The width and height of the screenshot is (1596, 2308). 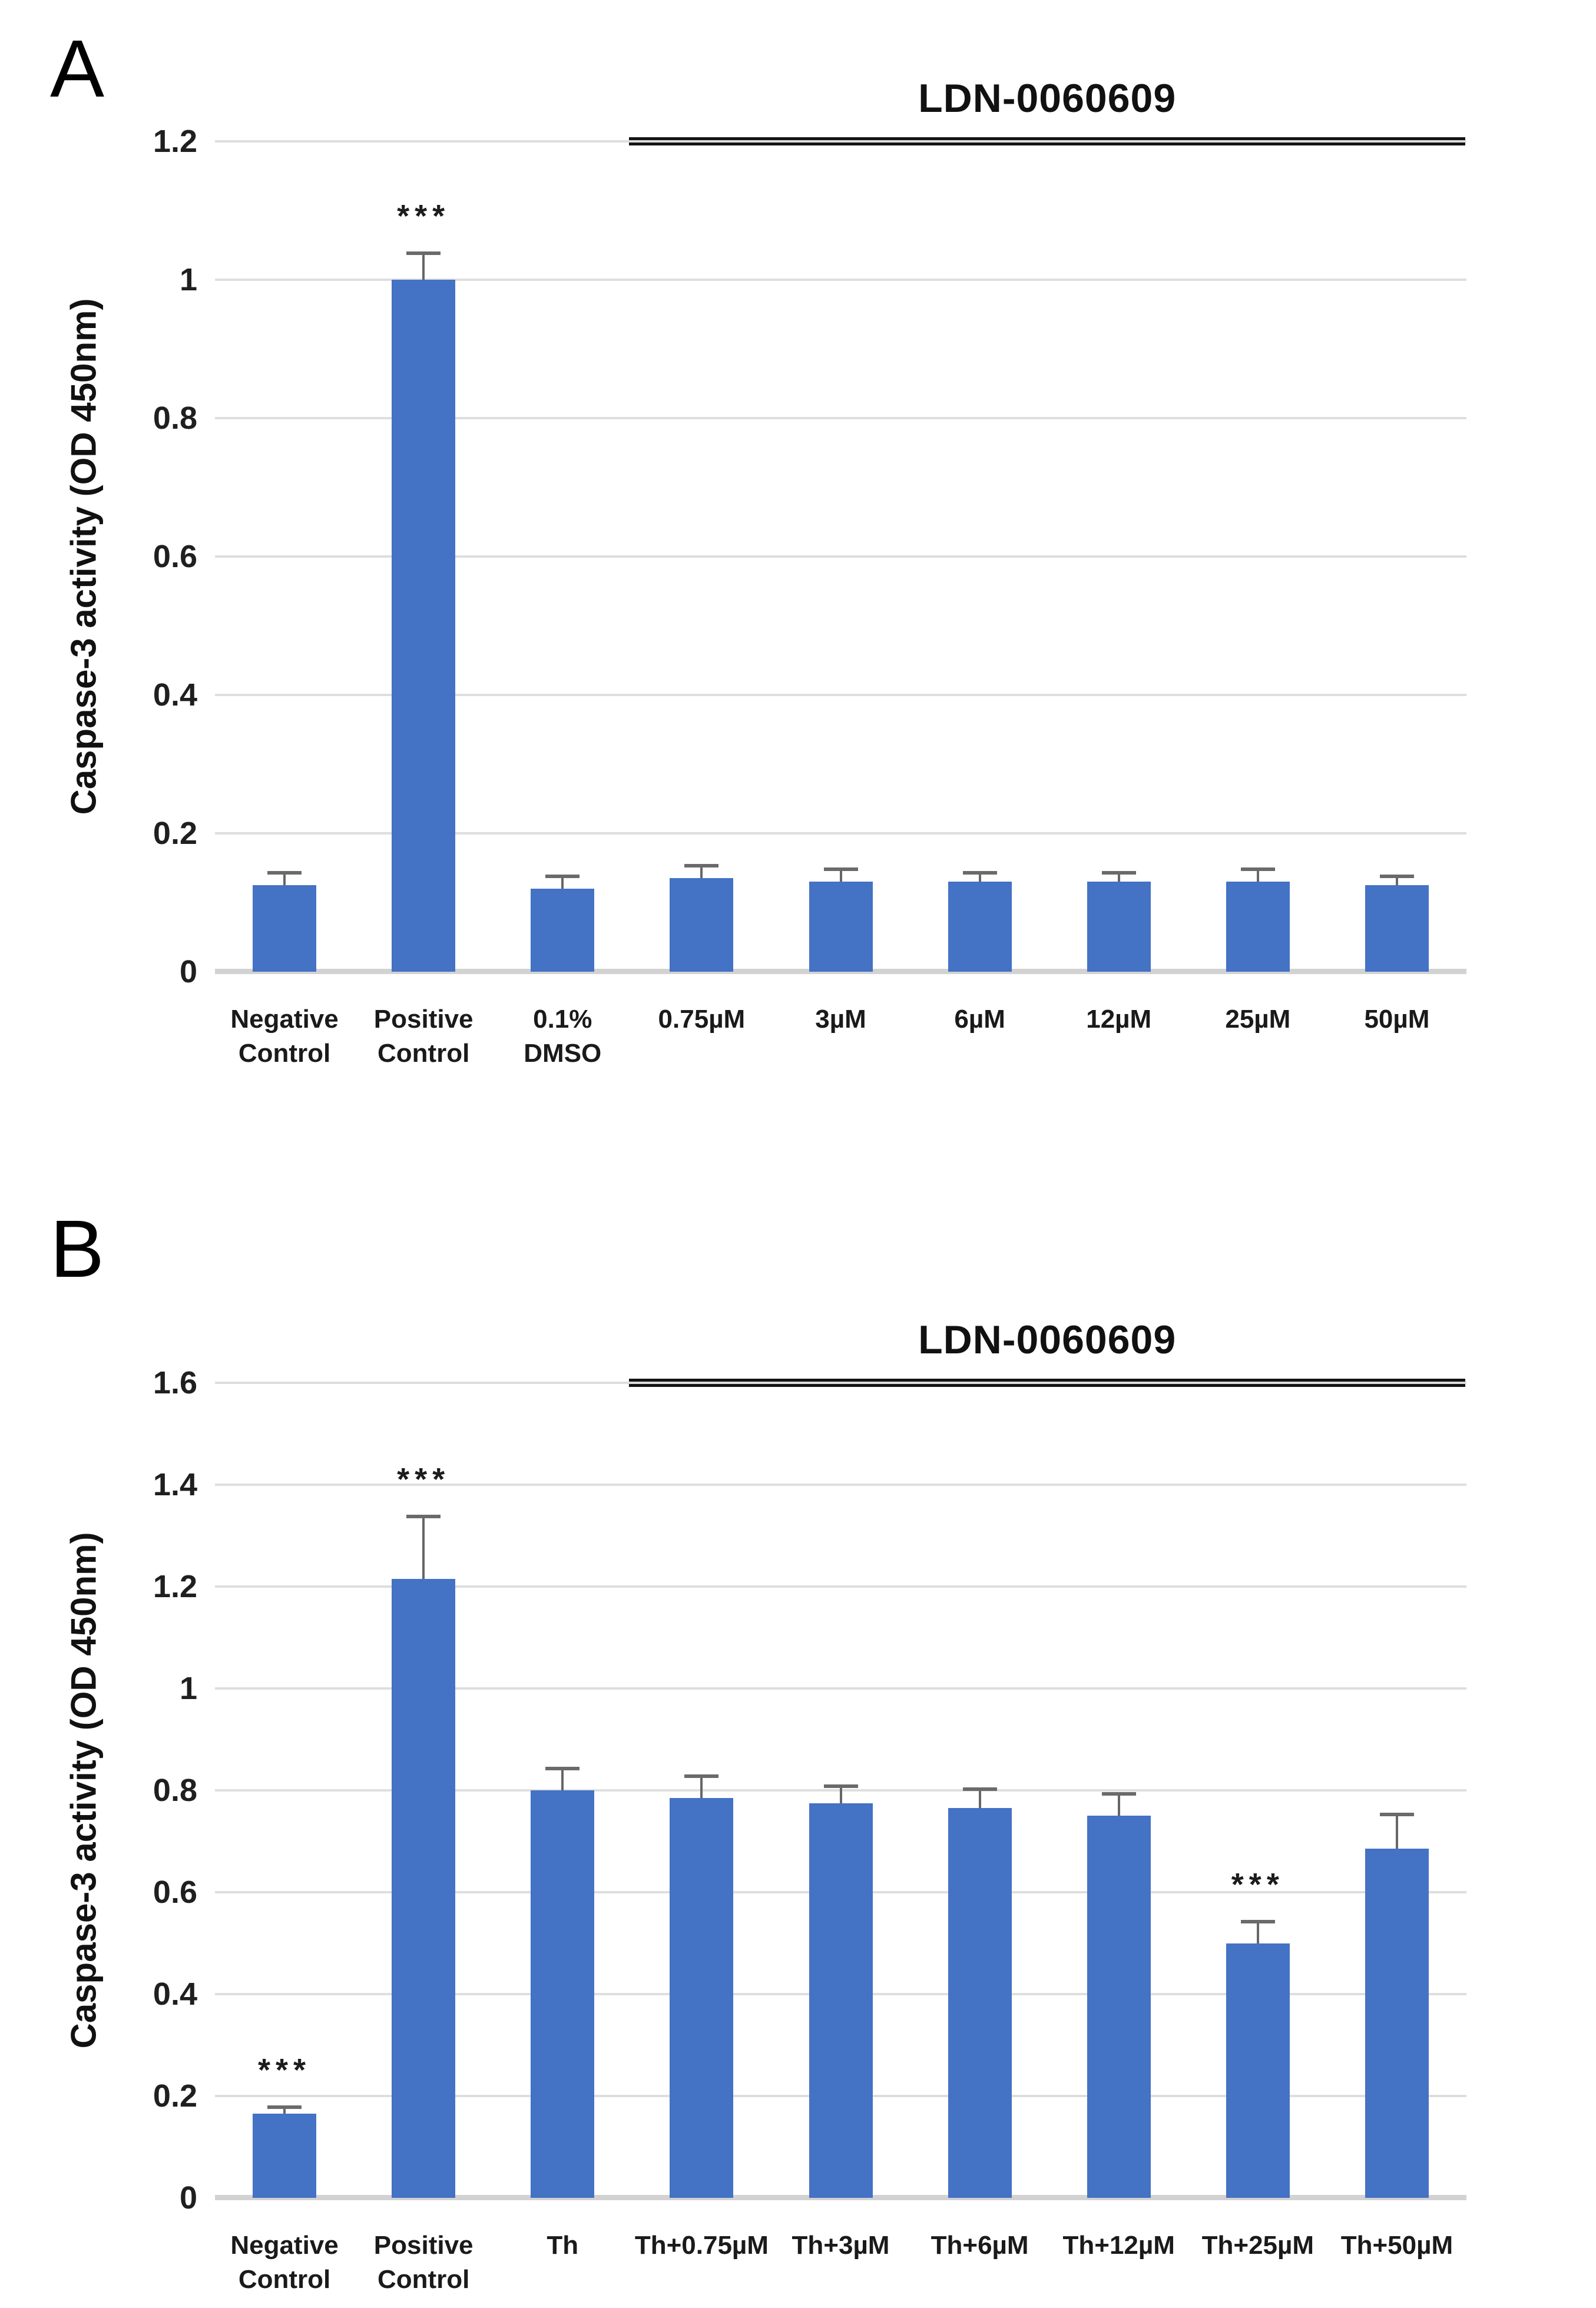 What do you see at coordinates (841, 695) in the screenshot?
I see `gridline-0.4` at bounding box center [841, 695].